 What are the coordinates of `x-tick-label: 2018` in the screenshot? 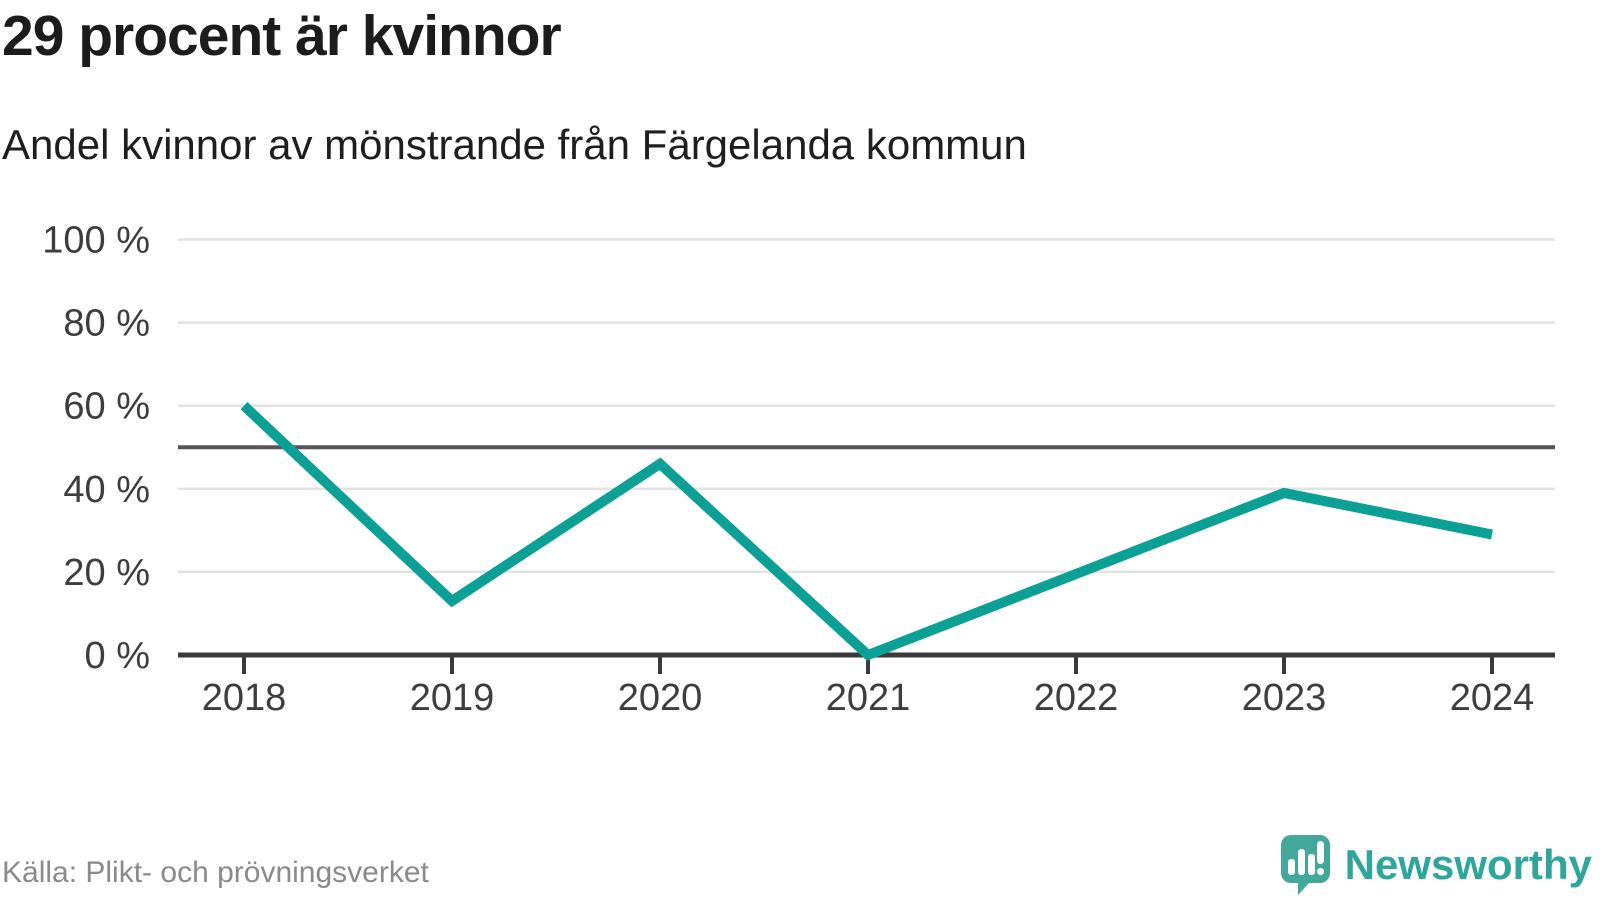 It's located at (244, 698).